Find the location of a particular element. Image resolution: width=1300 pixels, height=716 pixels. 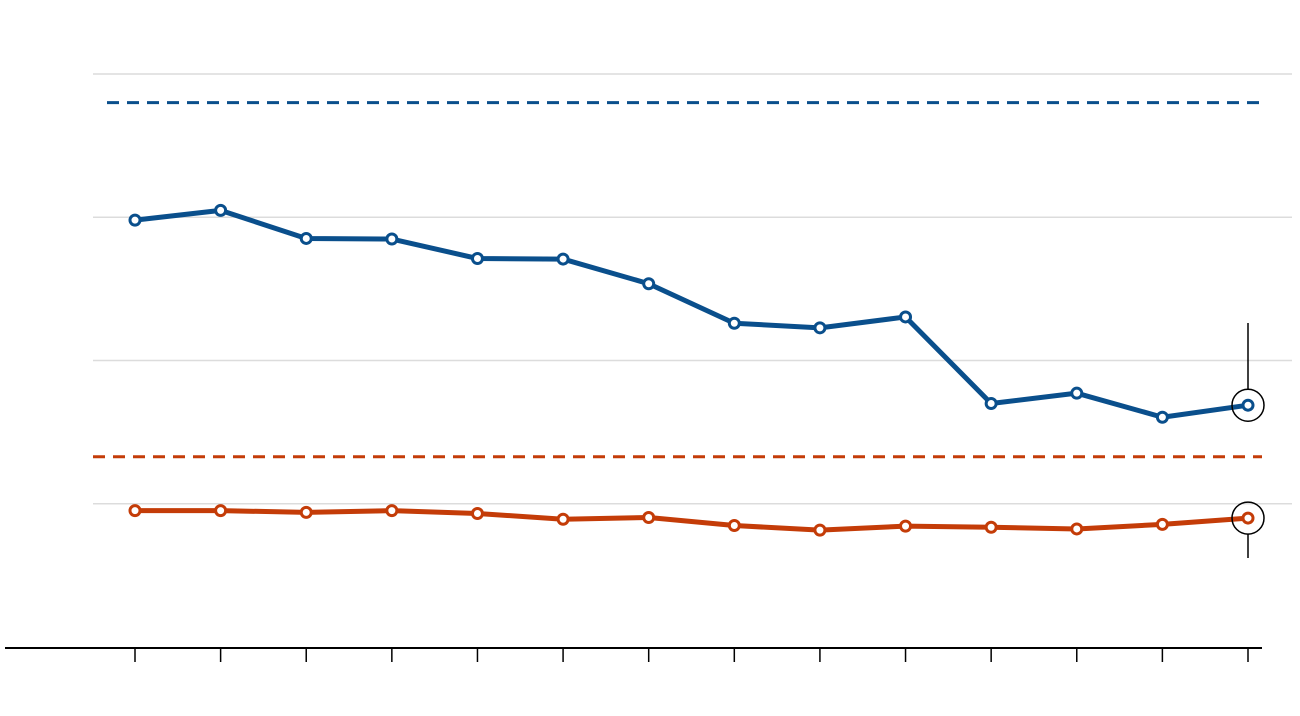

x-axis is located at coordinates (633, 654).